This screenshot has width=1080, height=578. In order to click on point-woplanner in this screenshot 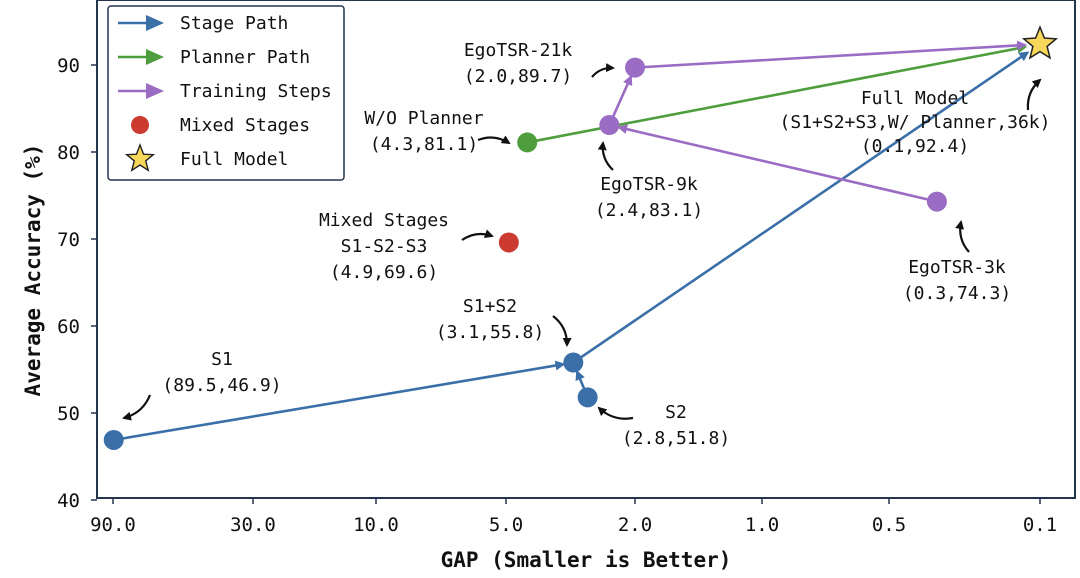, I will do `click(527, 142)`.